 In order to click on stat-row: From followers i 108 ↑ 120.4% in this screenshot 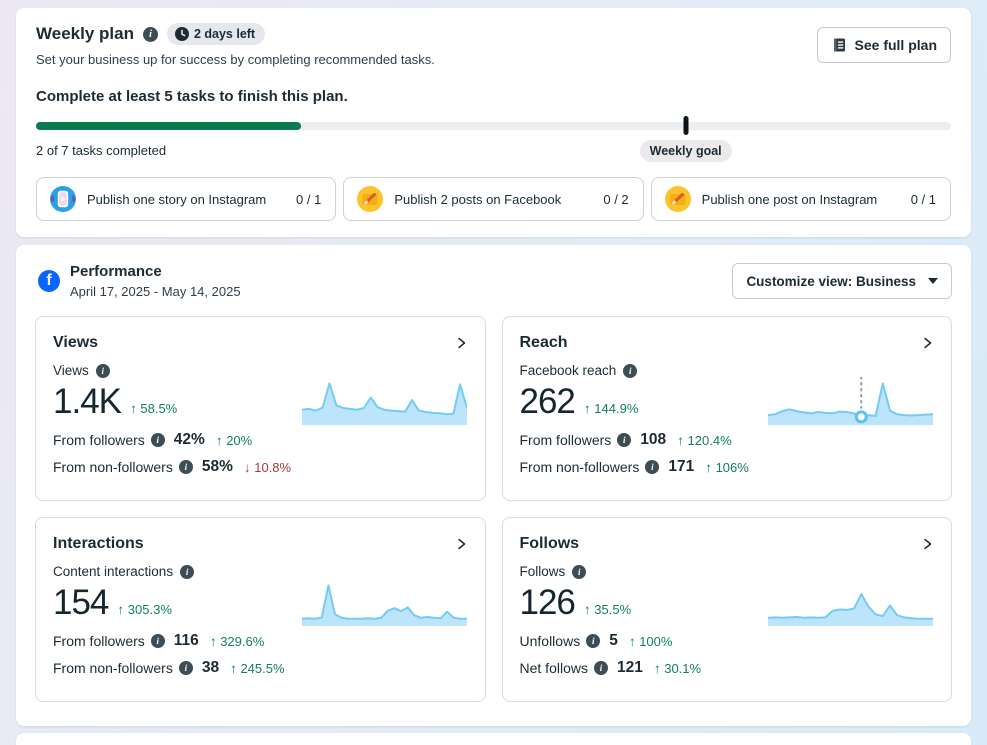, I will do `click(727, 440)`.